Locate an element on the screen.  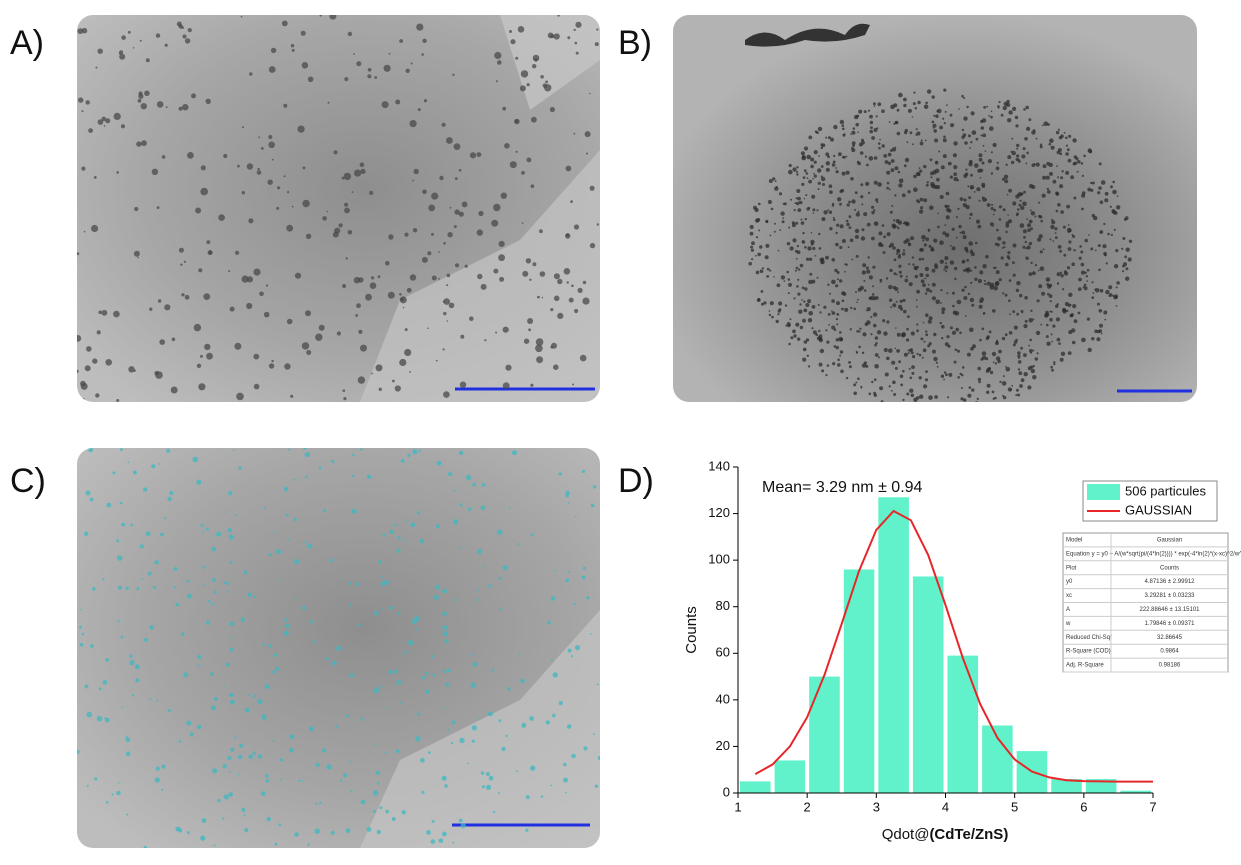
fit-line is located at coordinates (953, 646).